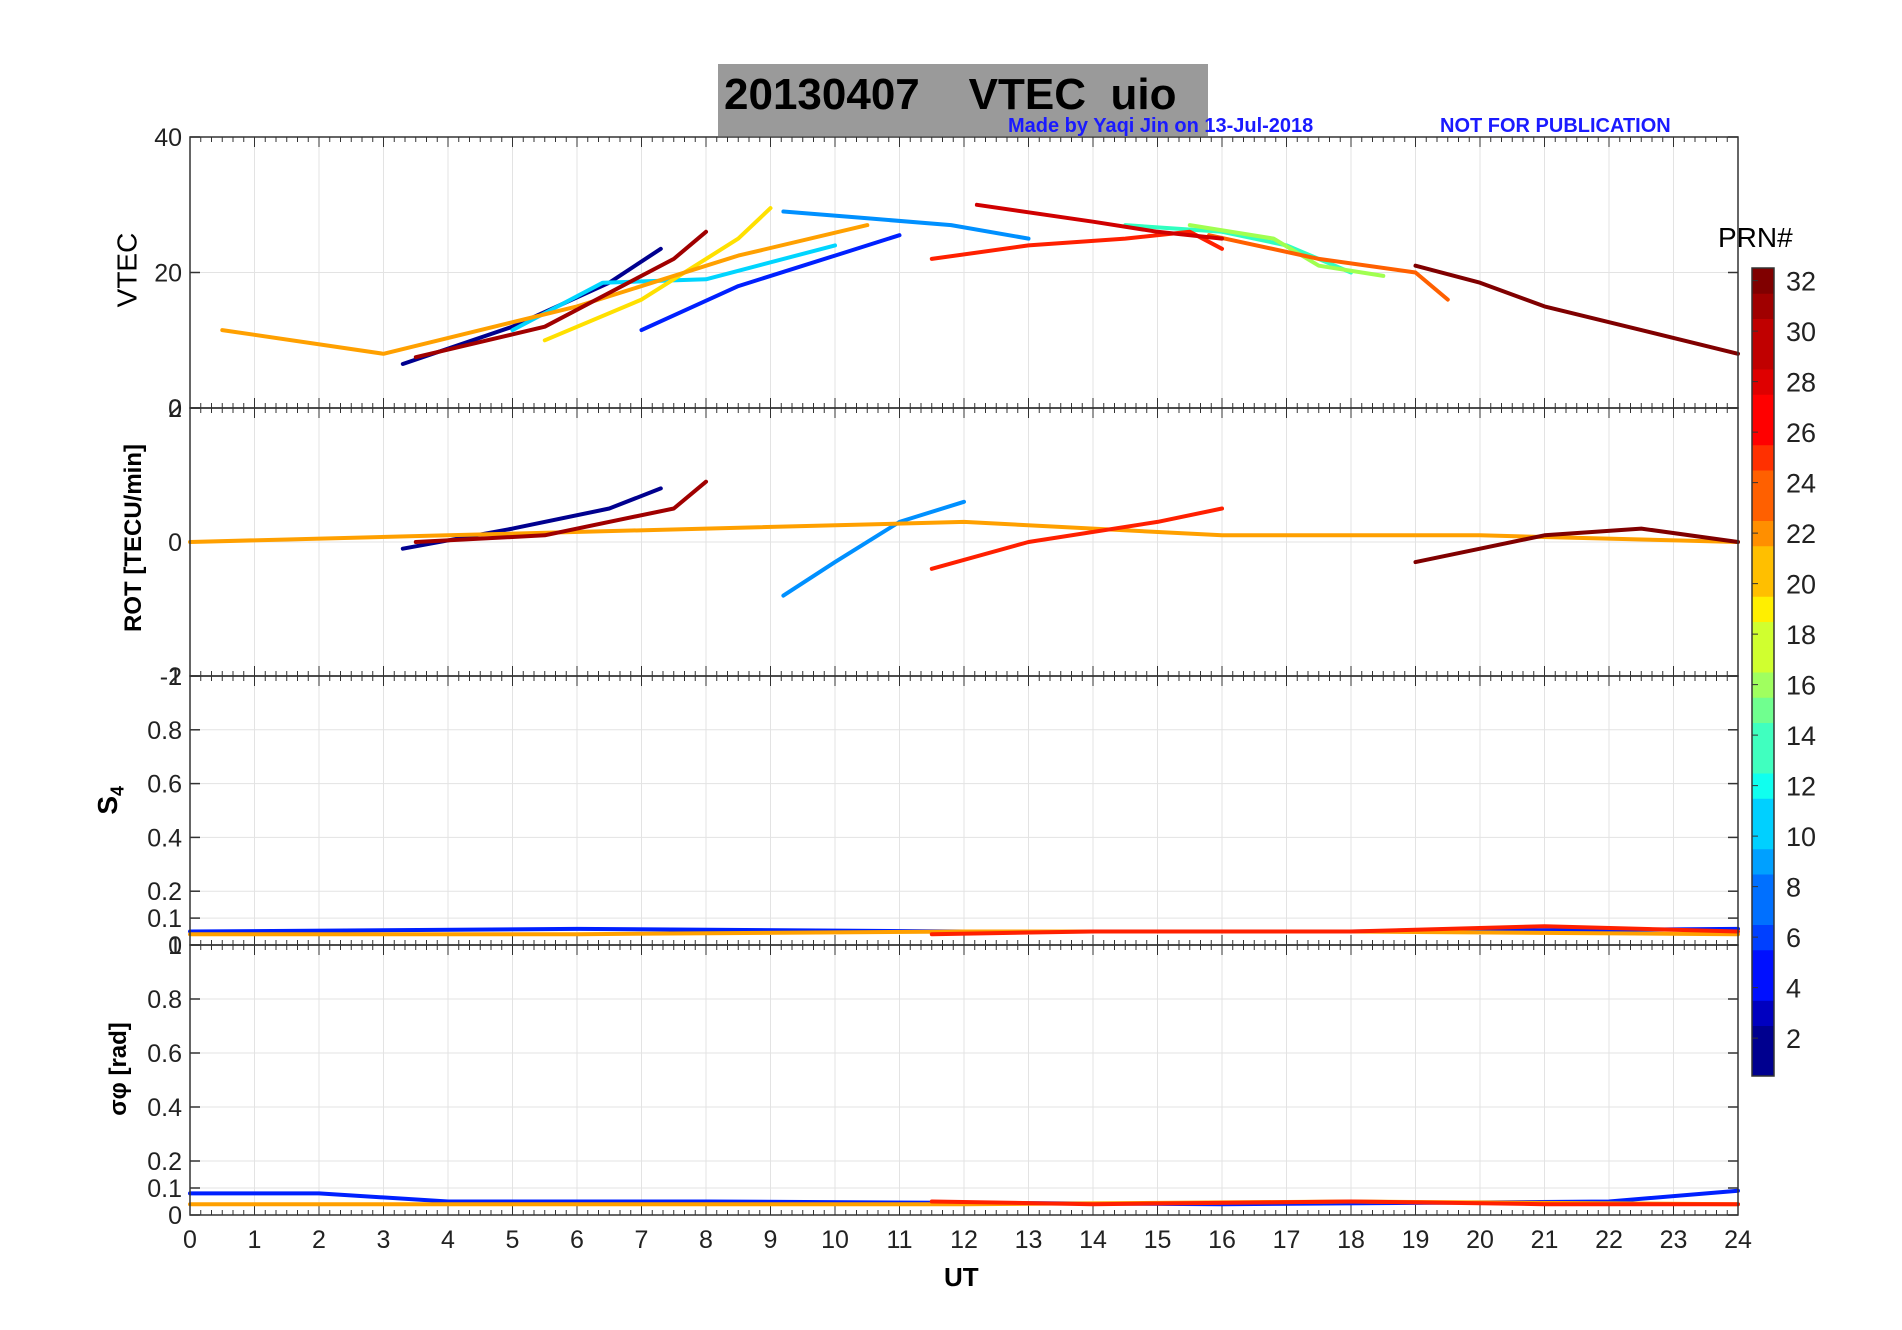 The height and width of the screenshot is (1330, 1902). Describe the element at coordinates (255, 1240) in the screenshot. I see `x-tick-label: 1` at that location.